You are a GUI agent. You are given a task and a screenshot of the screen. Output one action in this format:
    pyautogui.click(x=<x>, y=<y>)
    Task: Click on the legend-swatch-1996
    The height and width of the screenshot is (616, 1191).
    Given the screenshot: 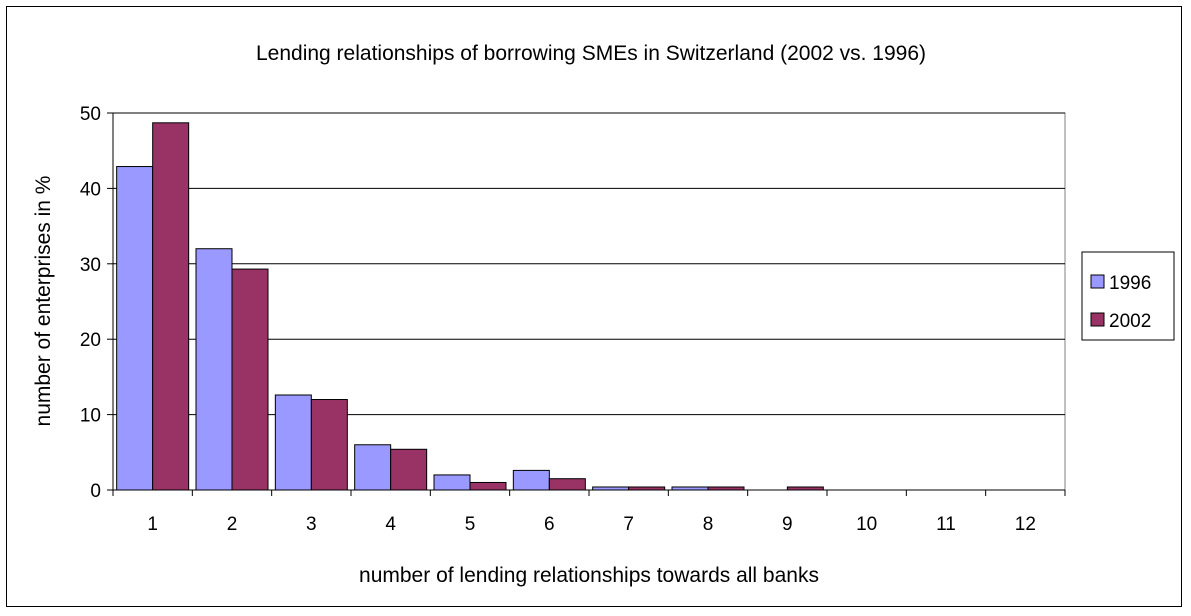 What is the action you would take?
    pyautogui.click(x=1097, y=281)
    